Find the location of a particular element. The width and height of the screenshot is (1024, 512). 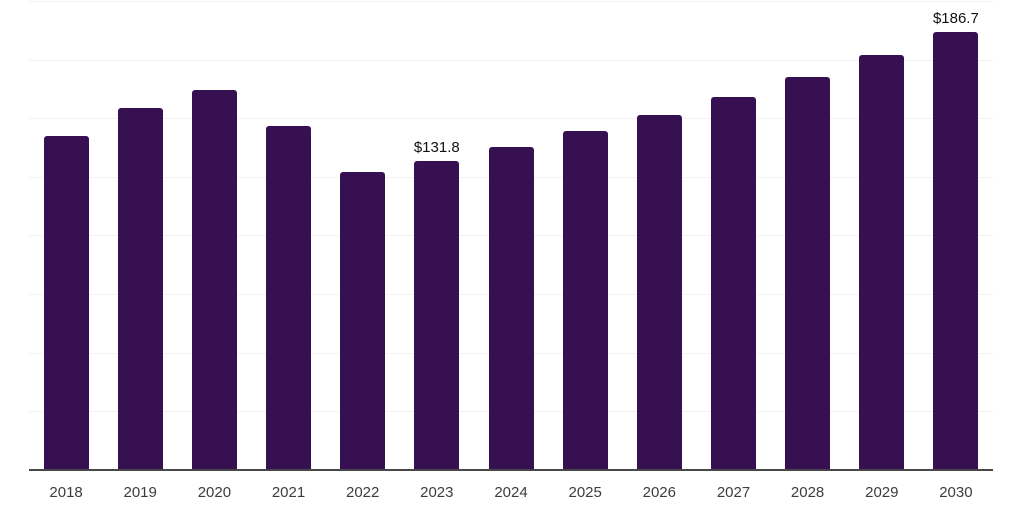

bar-2018 is located at coordinates (66, 302).